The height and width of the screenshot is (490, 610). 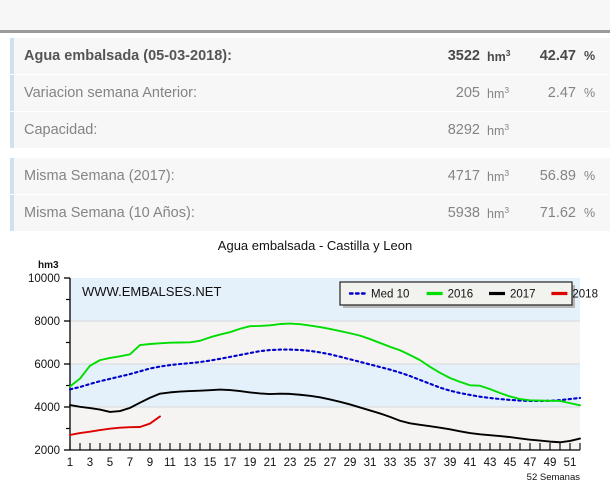 What do you see at coordinates (47, 408) in the screenshot?
I see `y-tick-label: 4000` at bounding box center [47, 408].